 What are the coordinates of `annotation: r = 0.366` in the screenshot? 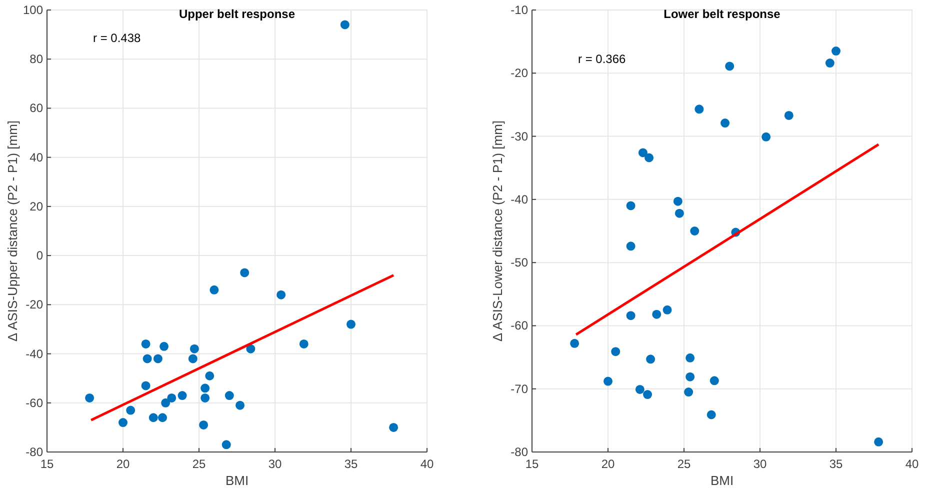 It's located at (602, 59).